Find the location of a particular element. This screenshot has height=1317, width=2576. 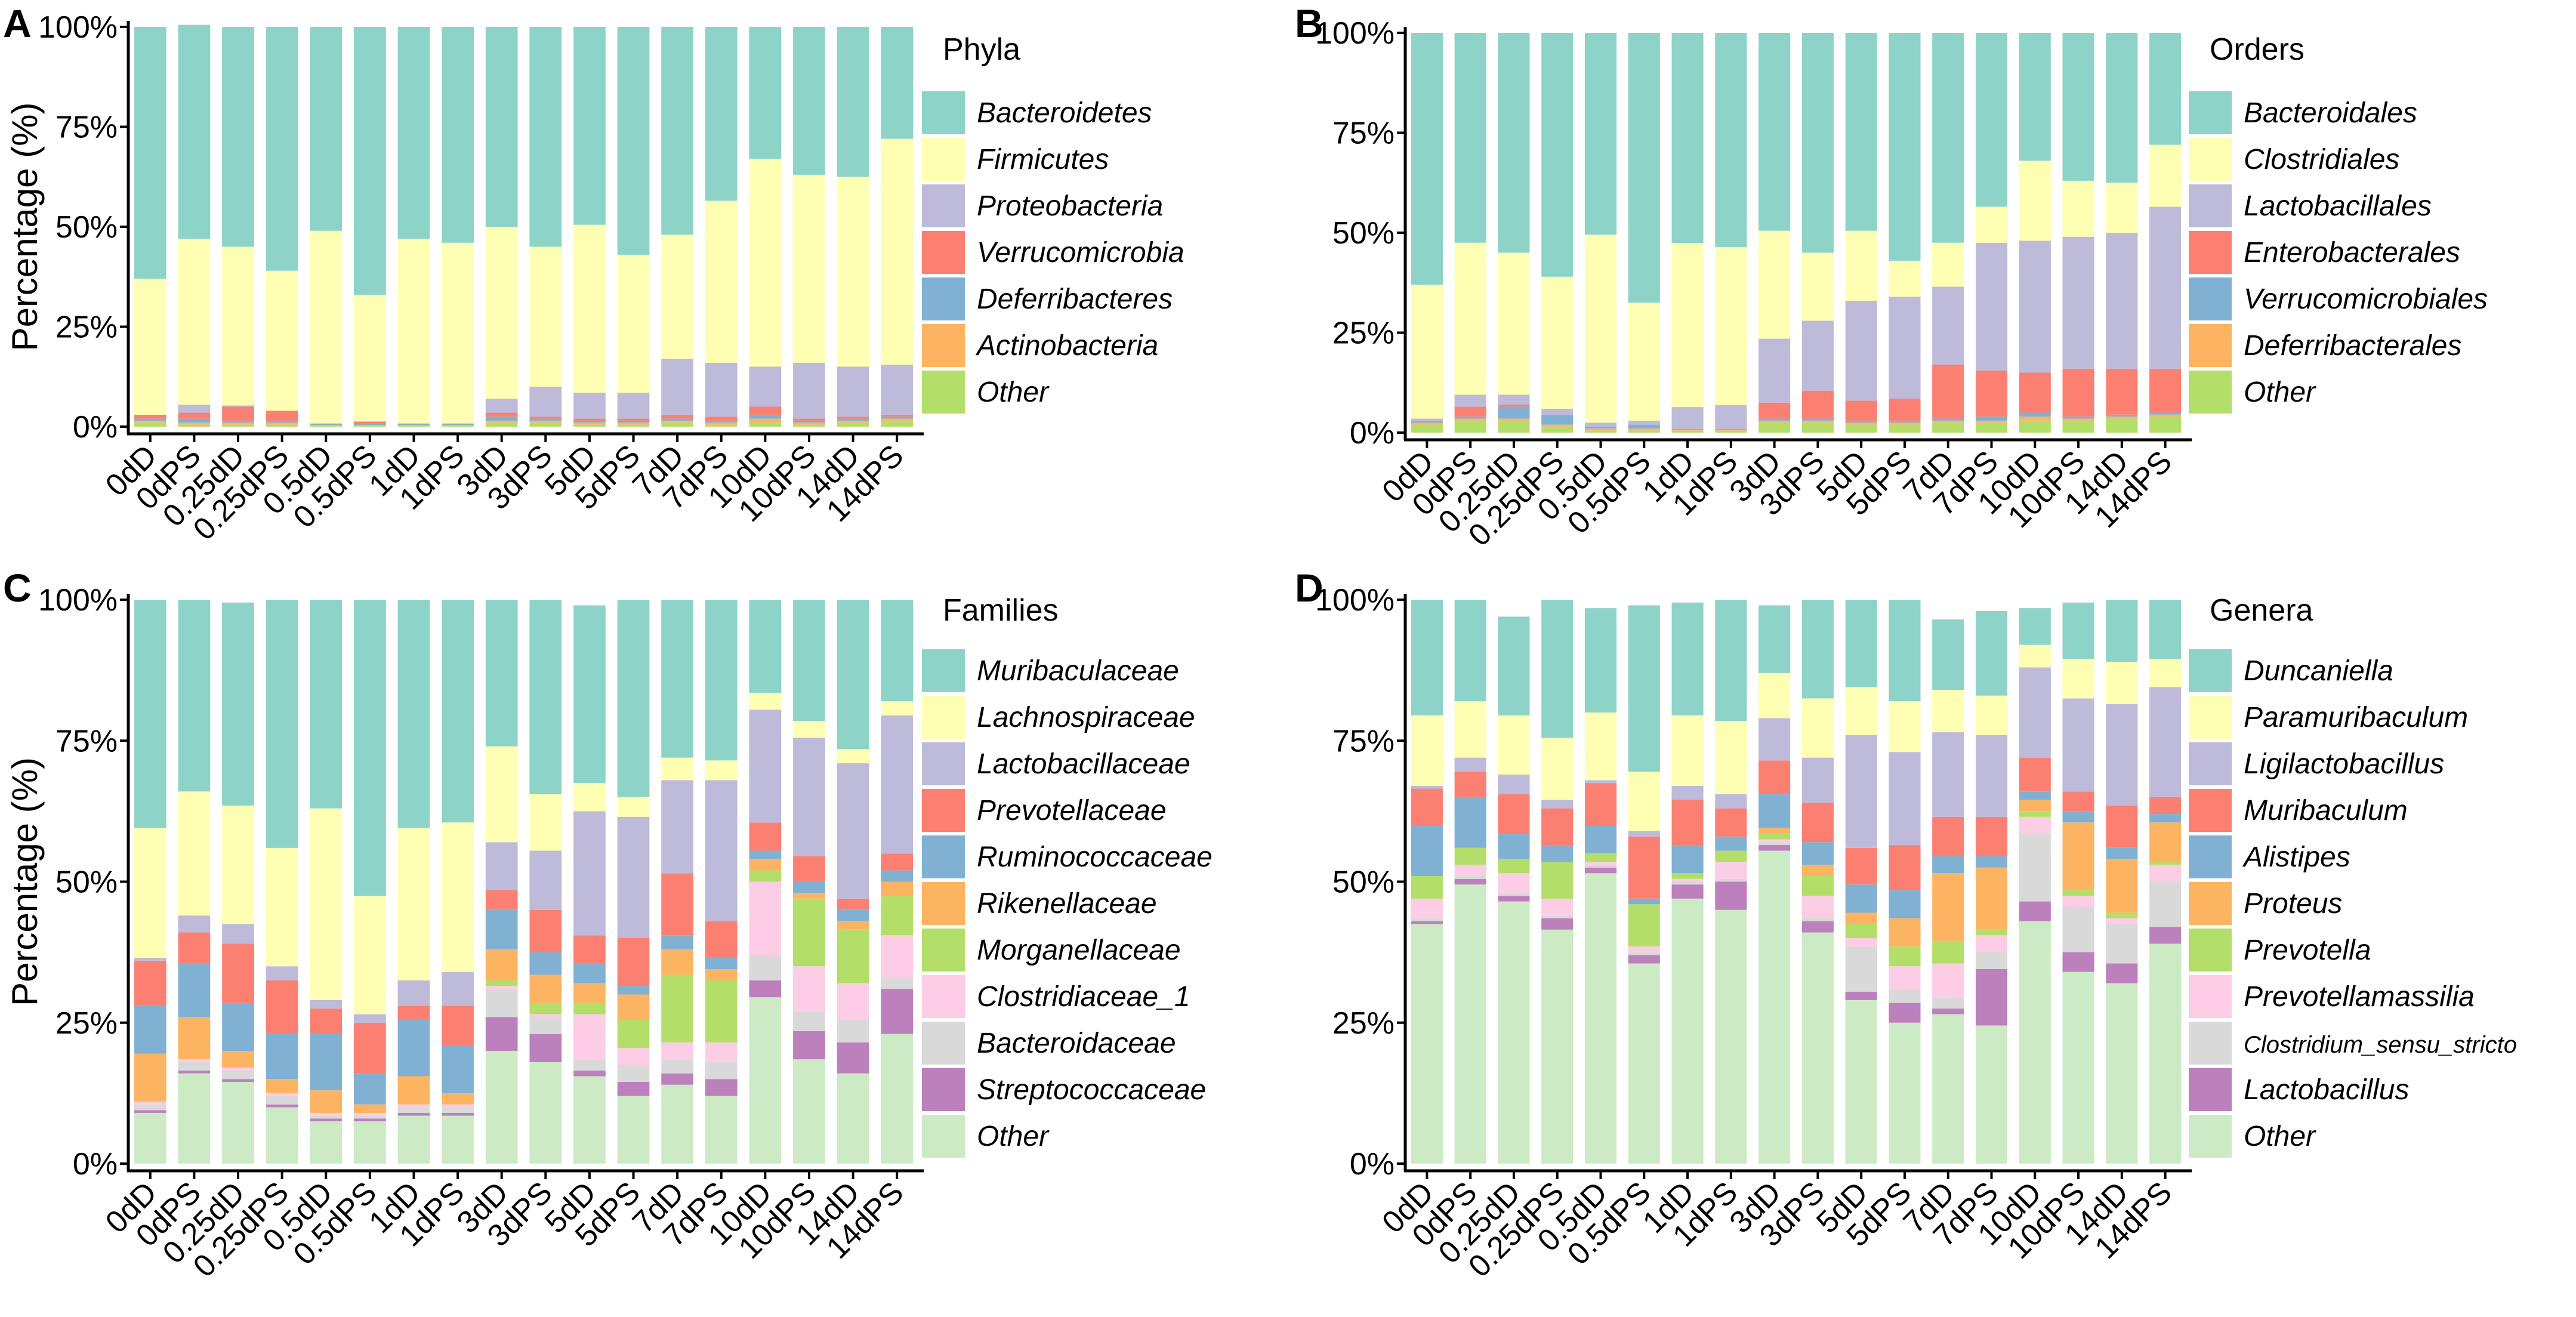

legend-label: Bacteroidetes is located at coordinates (1065, 113).